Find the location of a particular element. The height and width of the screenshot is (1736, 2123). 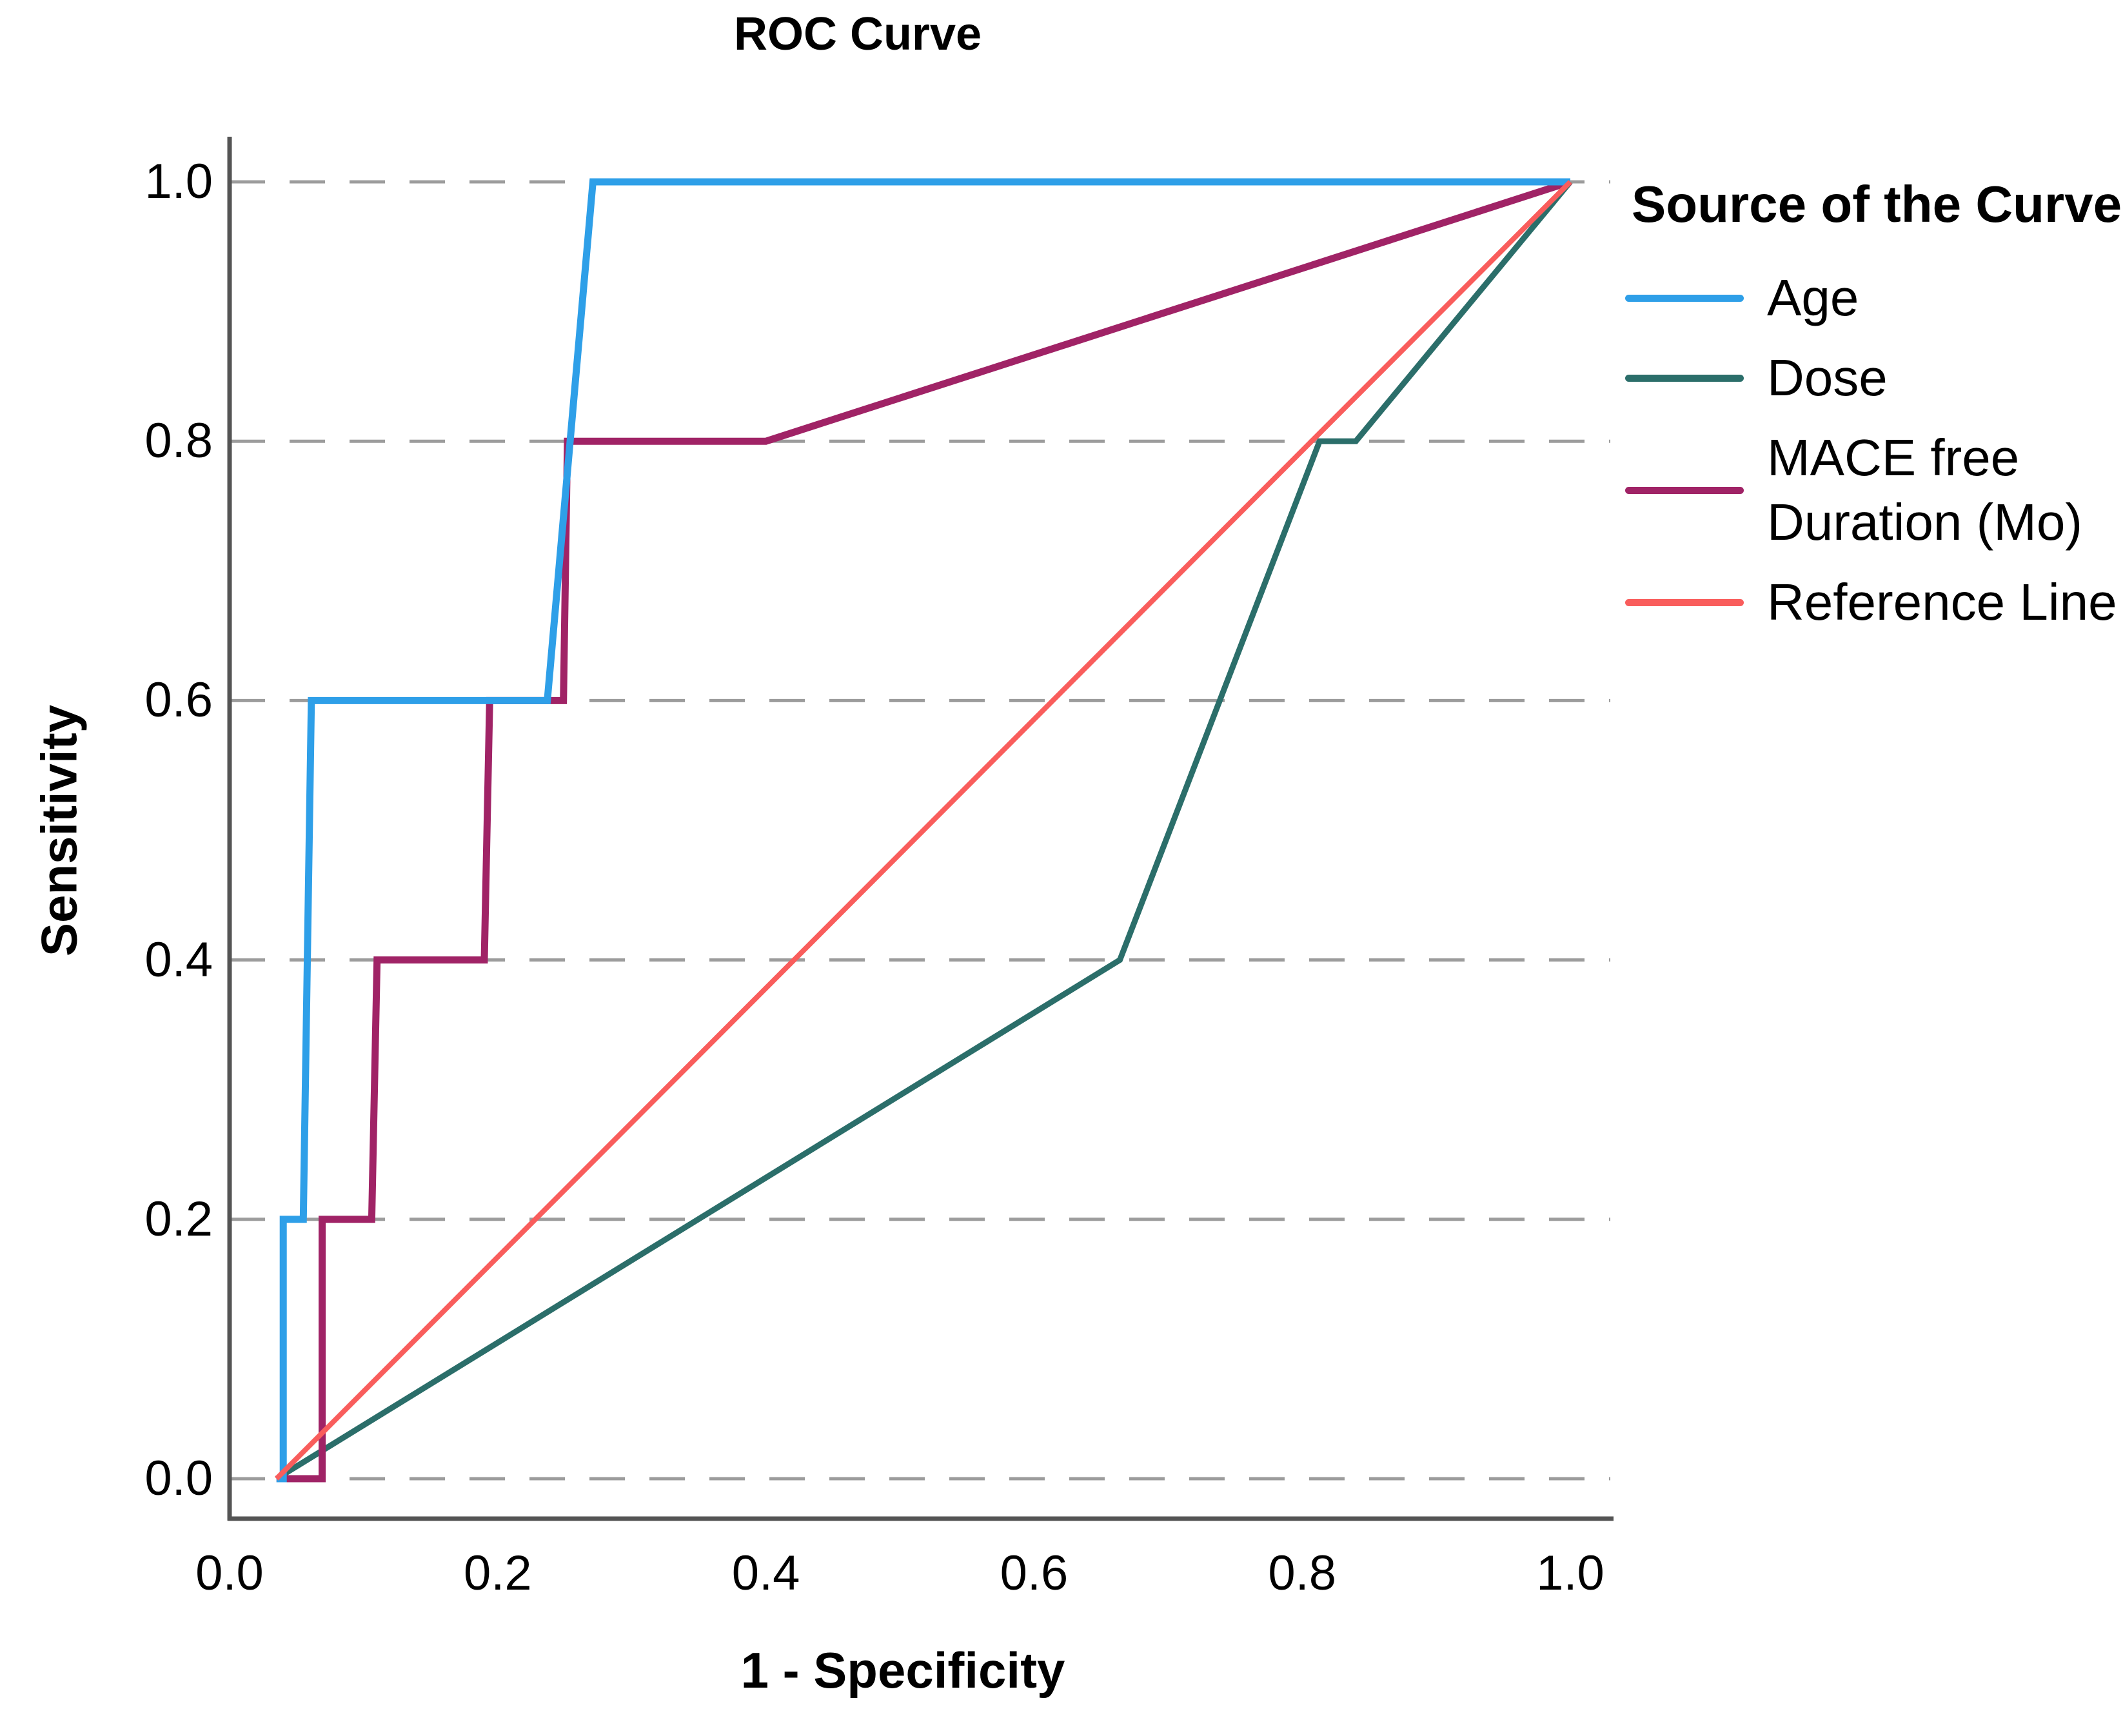

x-tick-label: 0.6 is located at coordinates (1034, 1573).